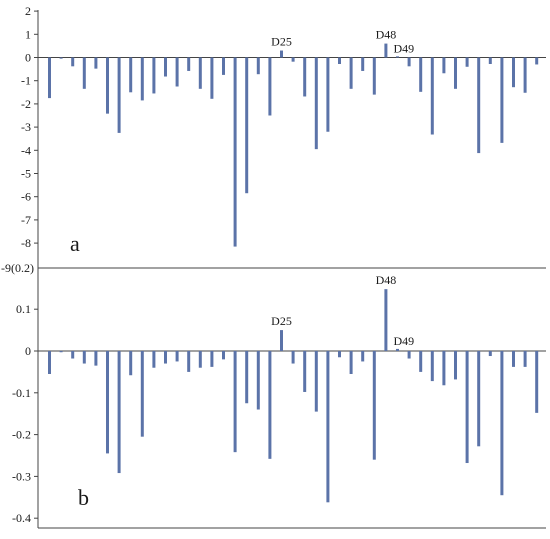  Describe the element at coordinates (28, 351) in the screenshot. I see `panel-b-y-tick-label: 0` at that location.